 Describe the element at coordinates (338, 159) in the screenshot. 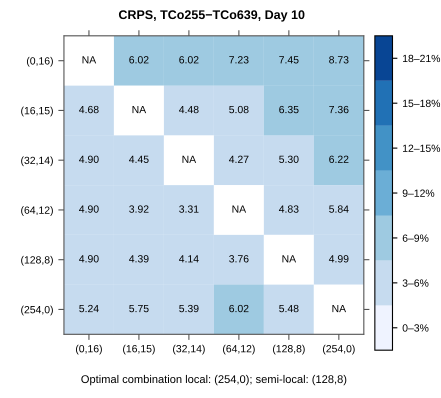

I see `data-label: 6.22` at that location.